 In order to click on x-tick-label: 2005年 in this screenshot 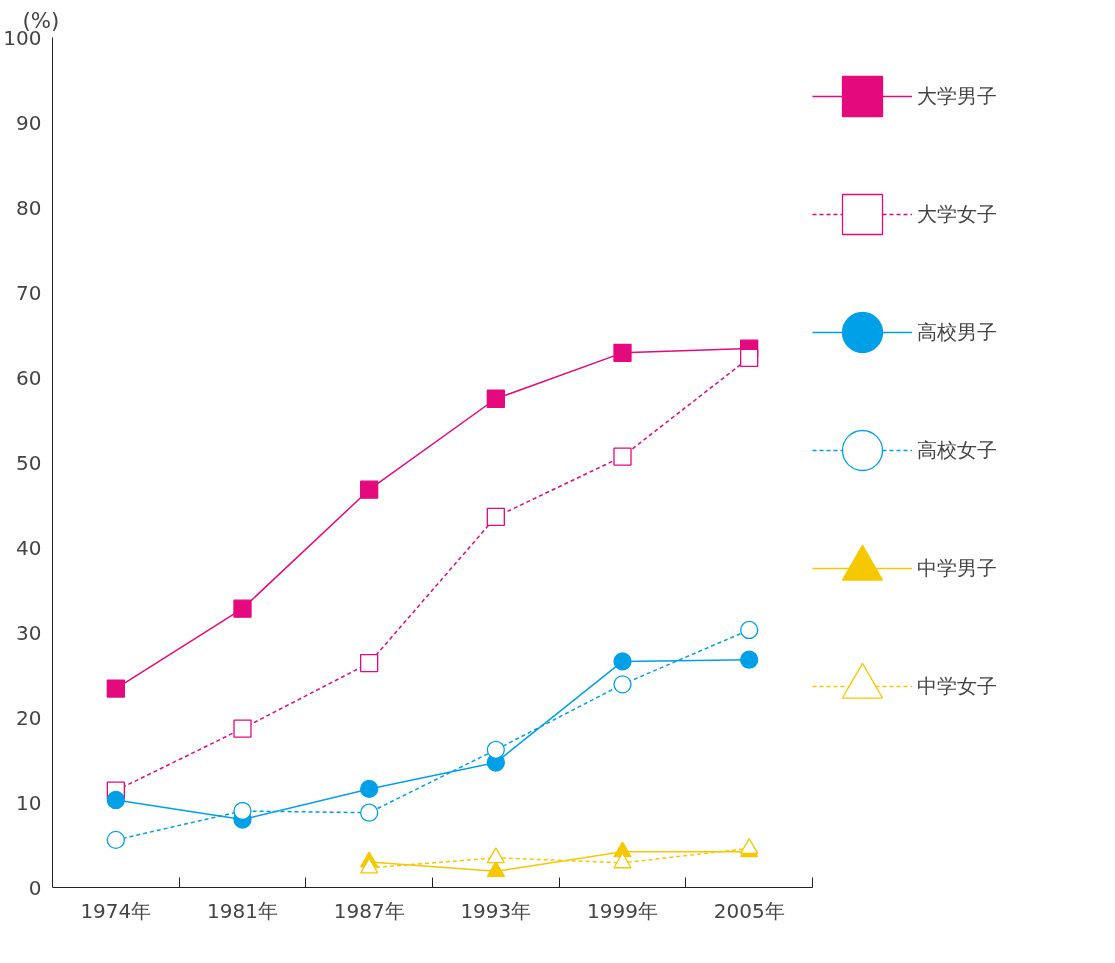, I will do `click(749, 910)`.